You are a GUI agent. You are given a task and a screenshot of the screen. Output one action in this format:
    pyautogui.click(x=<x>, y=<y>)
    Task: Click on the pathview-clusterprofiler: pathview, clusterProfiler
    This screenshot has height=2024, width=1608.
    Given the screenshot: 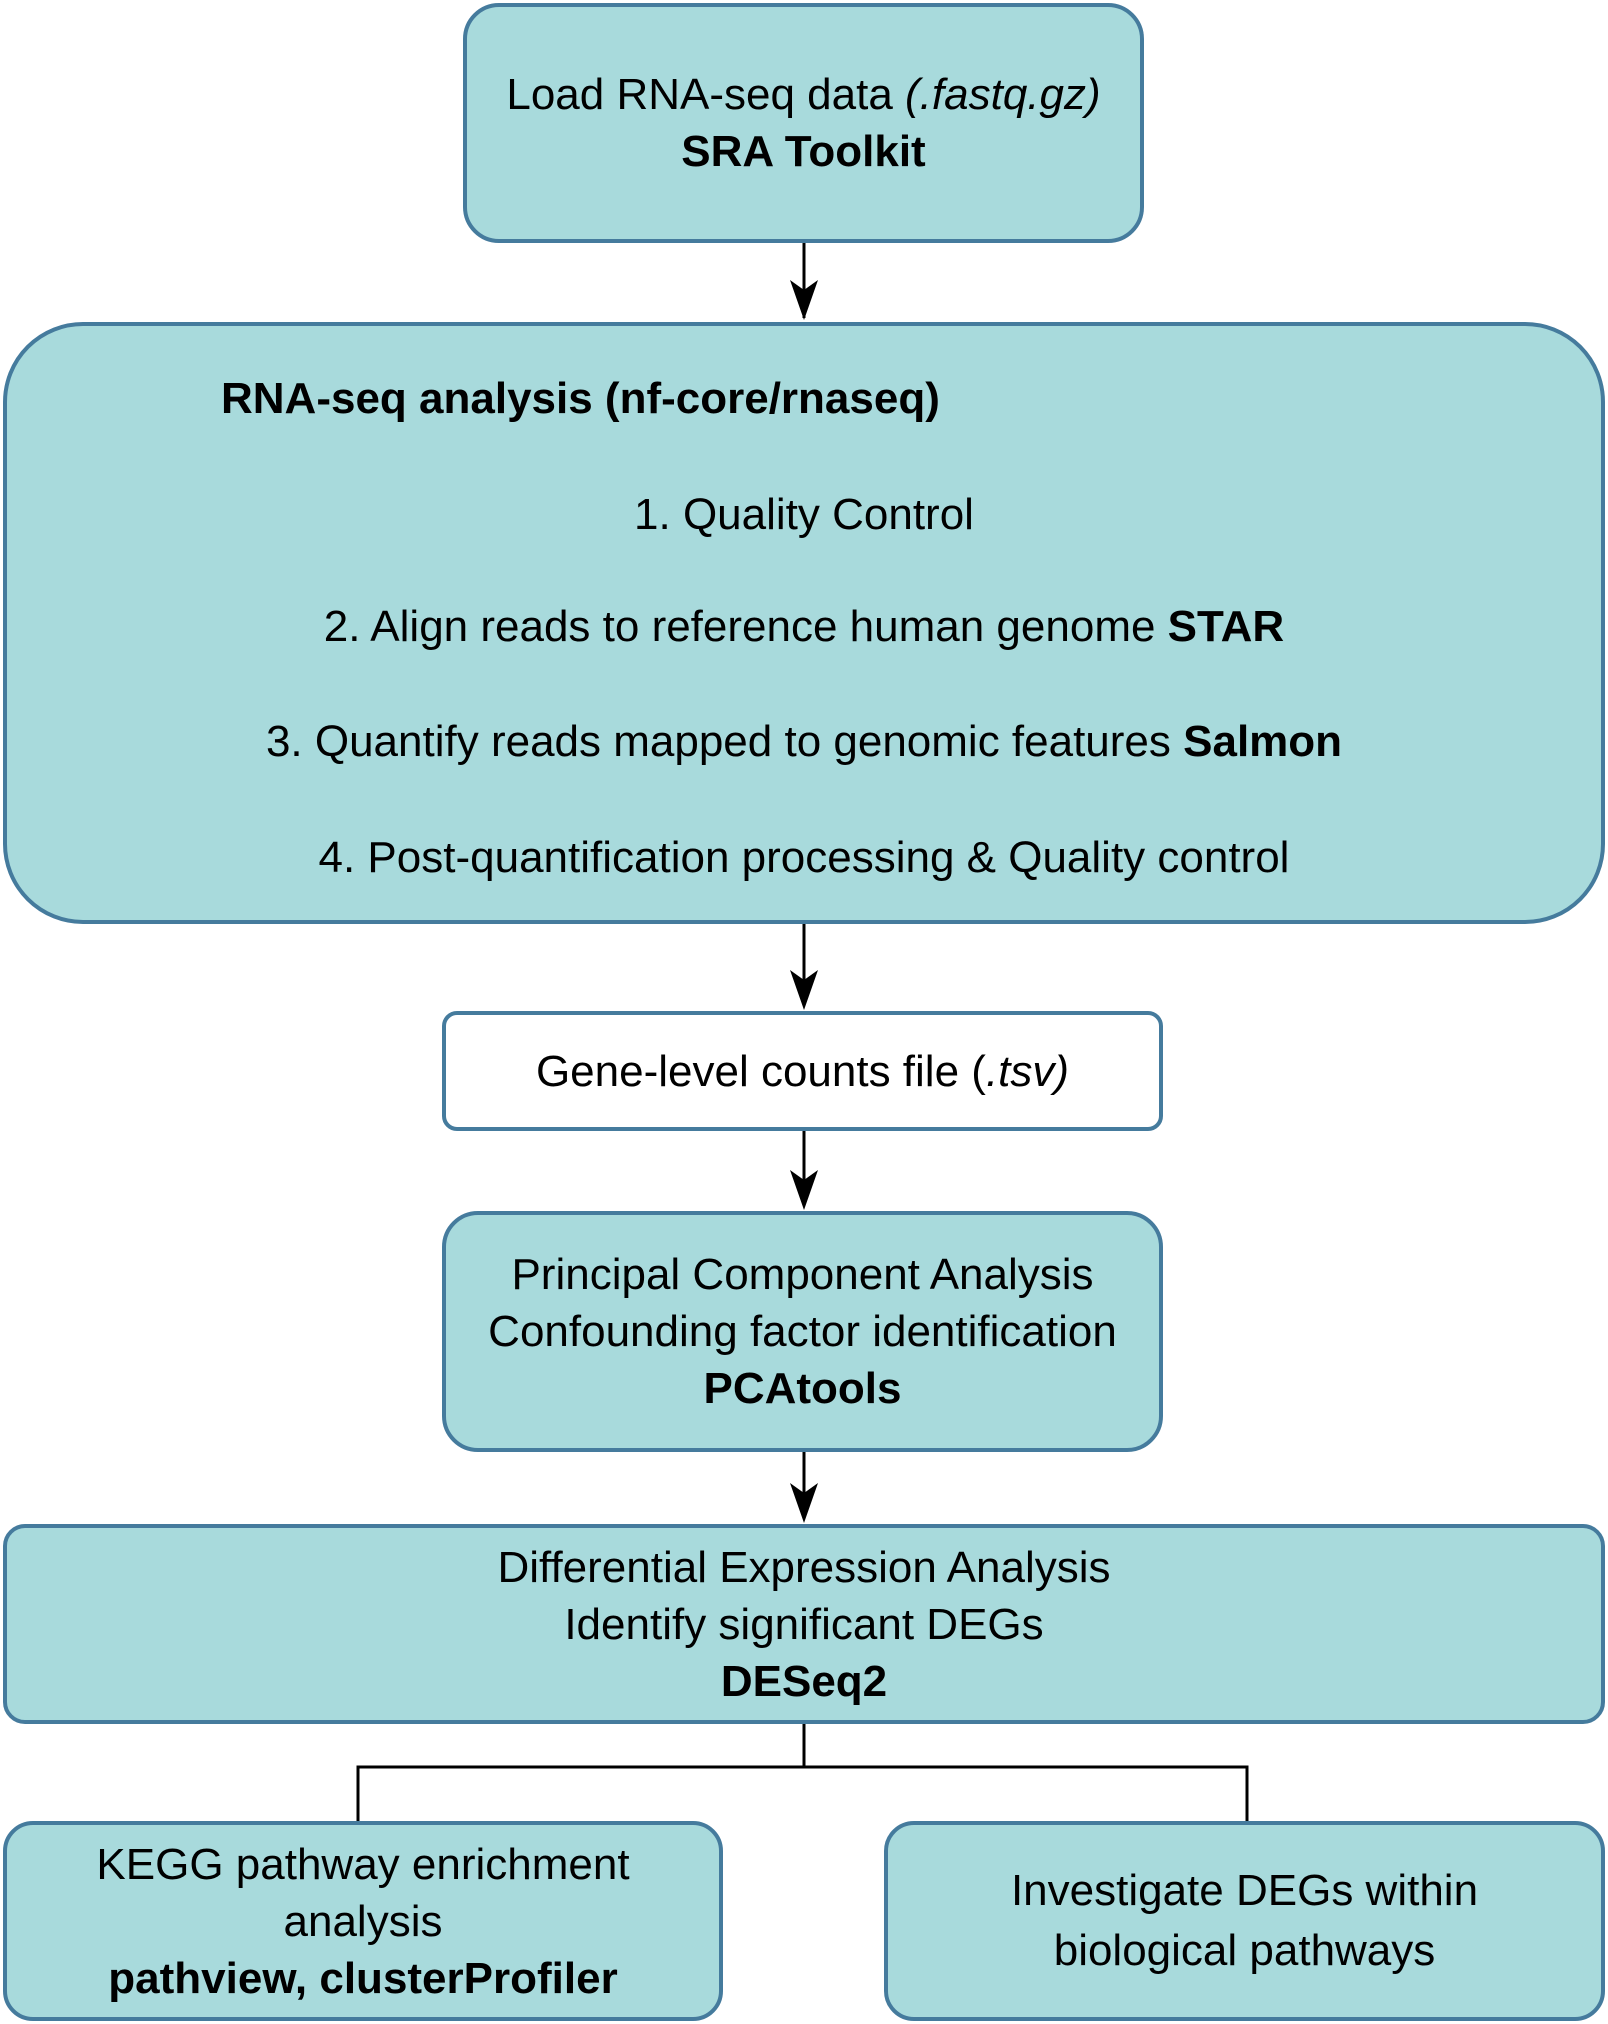 What is the action you would take?
    pyautogui.click(x=363, y=1978)
    